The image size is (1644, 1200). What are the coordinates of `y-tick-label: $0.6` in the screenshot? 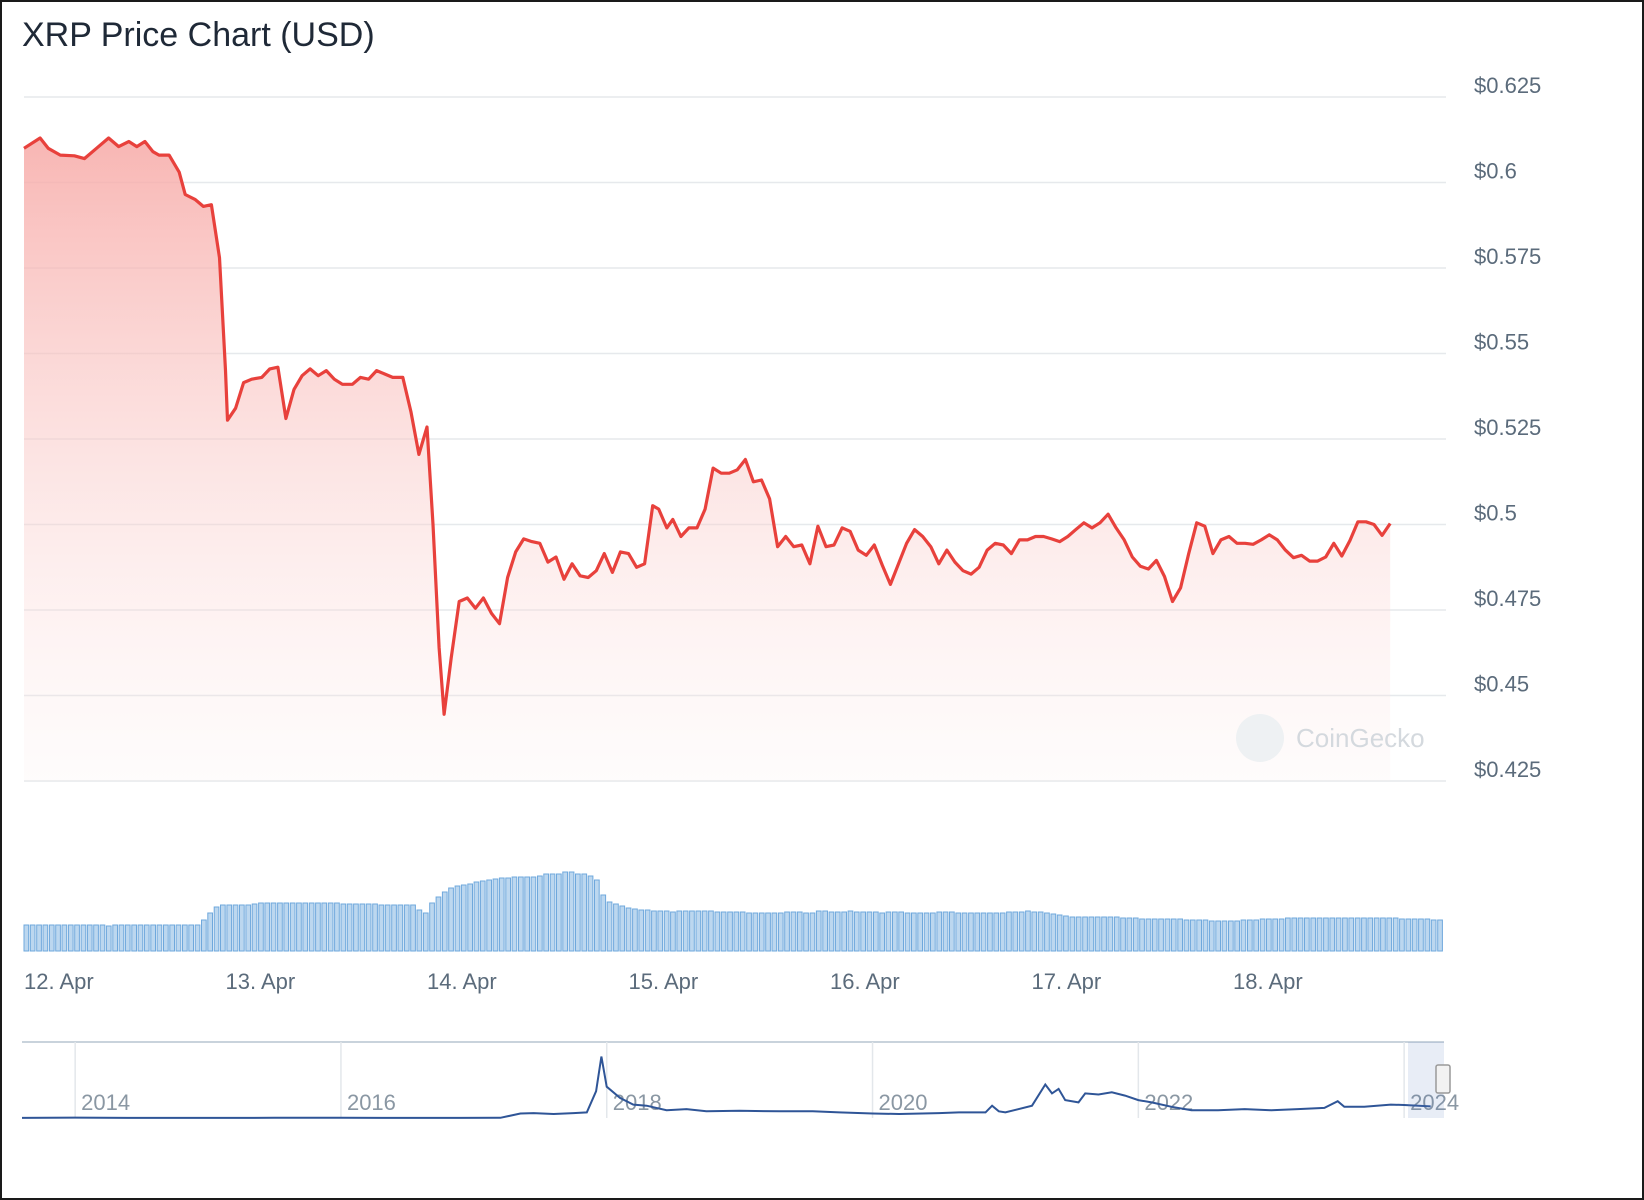 It's located at (1495, 171).